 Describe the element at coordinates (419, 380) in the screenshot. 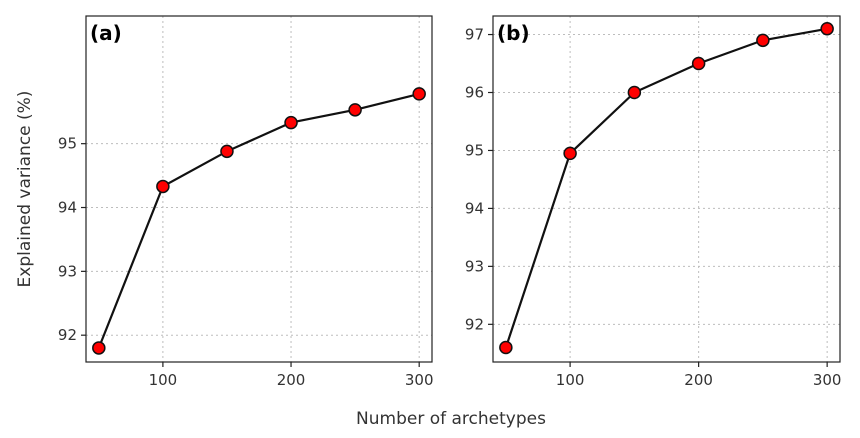

I see `panel-a-x-tick-label: 300` at that location.